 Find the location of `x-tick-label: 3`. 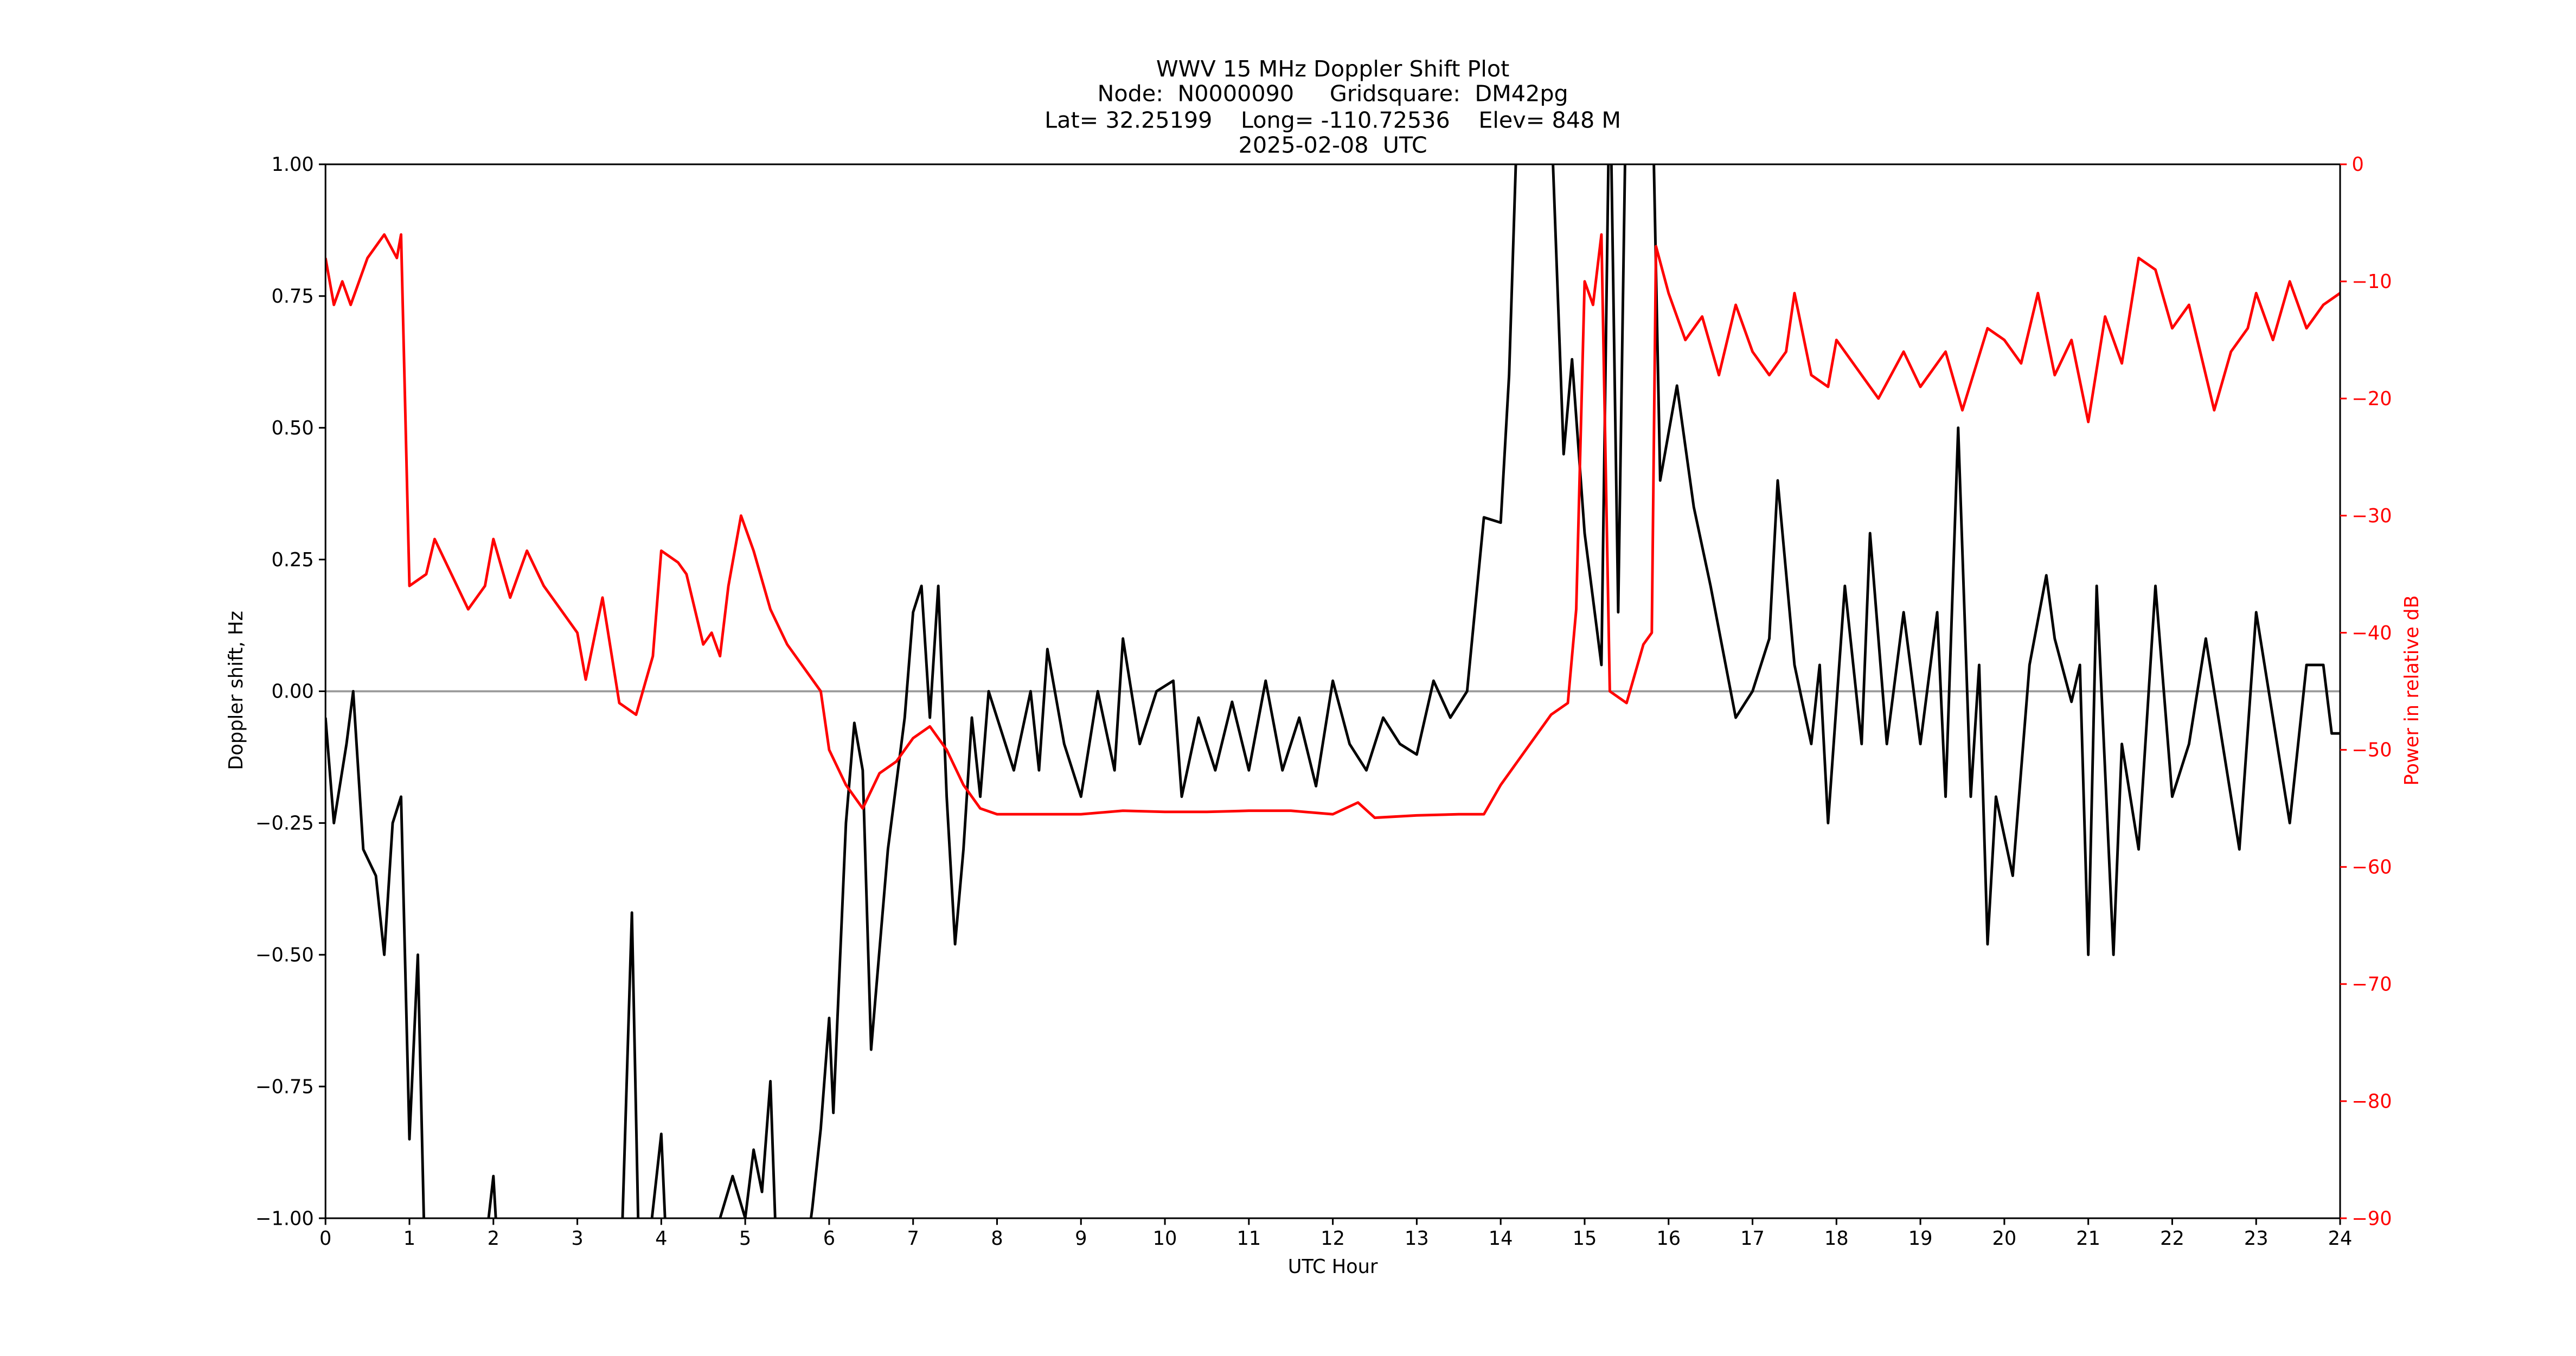

x-tick-label: 3 is located at coordinates (577, 1238).